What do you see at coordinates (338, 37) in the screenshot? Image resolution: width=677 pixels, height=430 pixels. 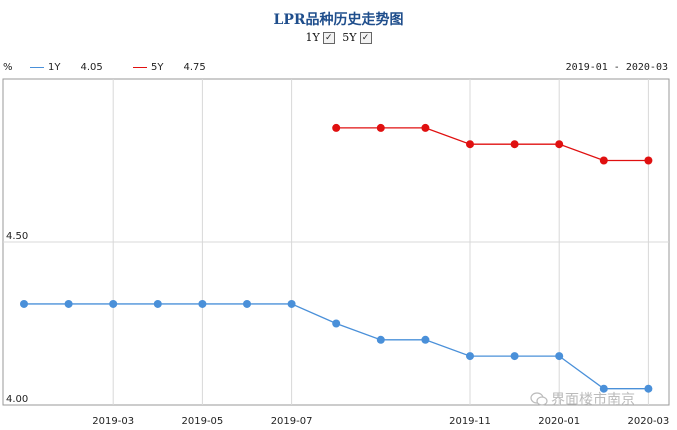 I see `series-toggles: 1Y ✓ 5Y ✓` at bounding box center [338, 37].